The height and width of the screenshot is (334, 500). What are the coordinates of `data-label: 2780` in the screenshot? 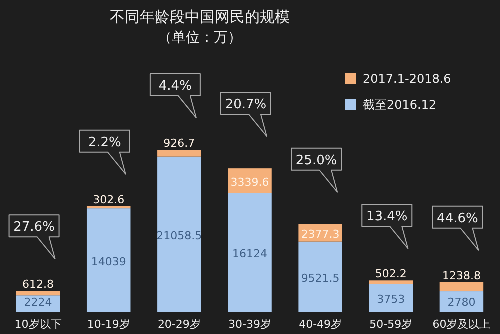 It's located at (462, 302).